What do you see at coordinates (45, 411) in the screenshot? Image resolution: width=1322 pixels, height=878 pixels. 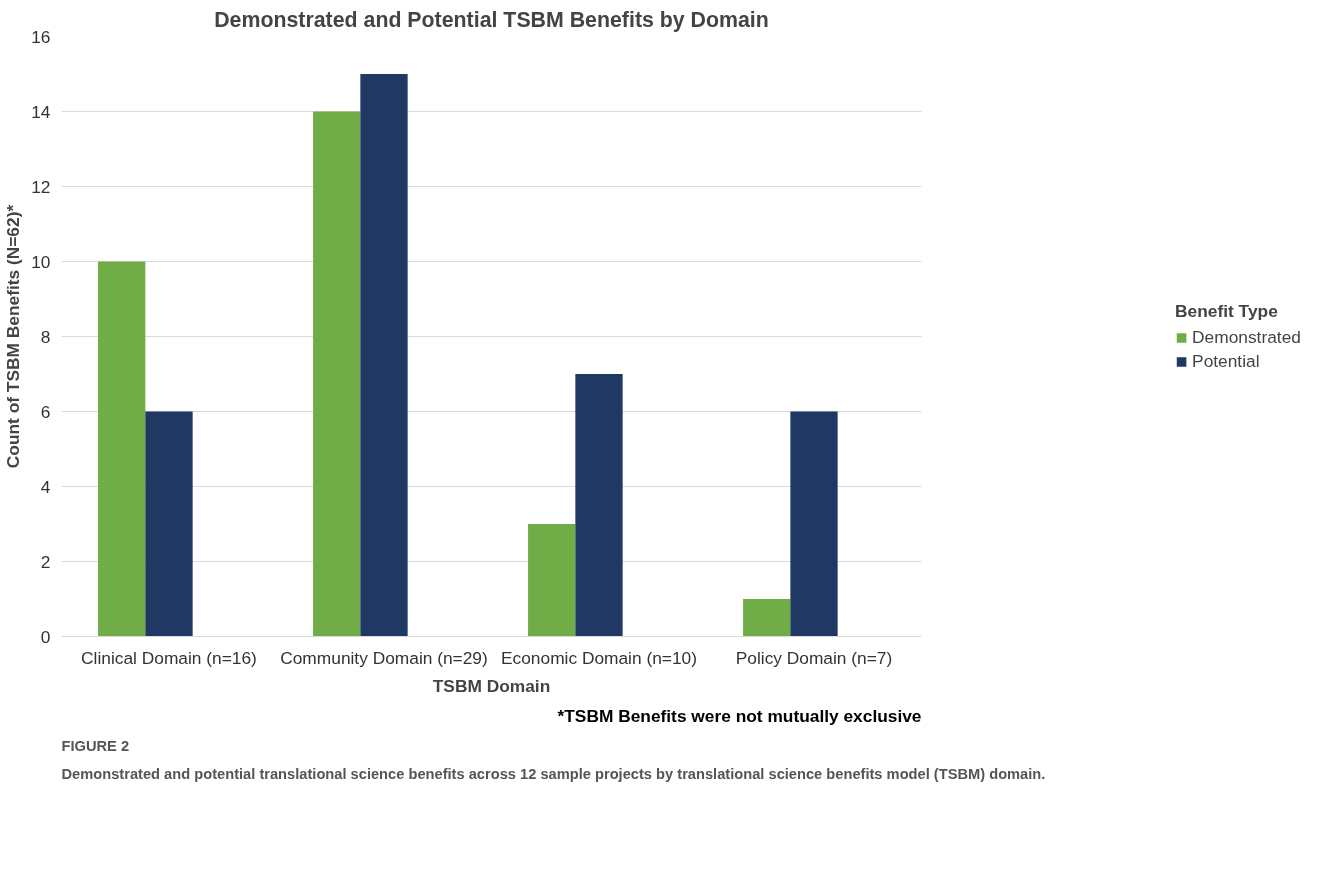 I see `y-tick-label: 6` at bounding box center [45, 411].